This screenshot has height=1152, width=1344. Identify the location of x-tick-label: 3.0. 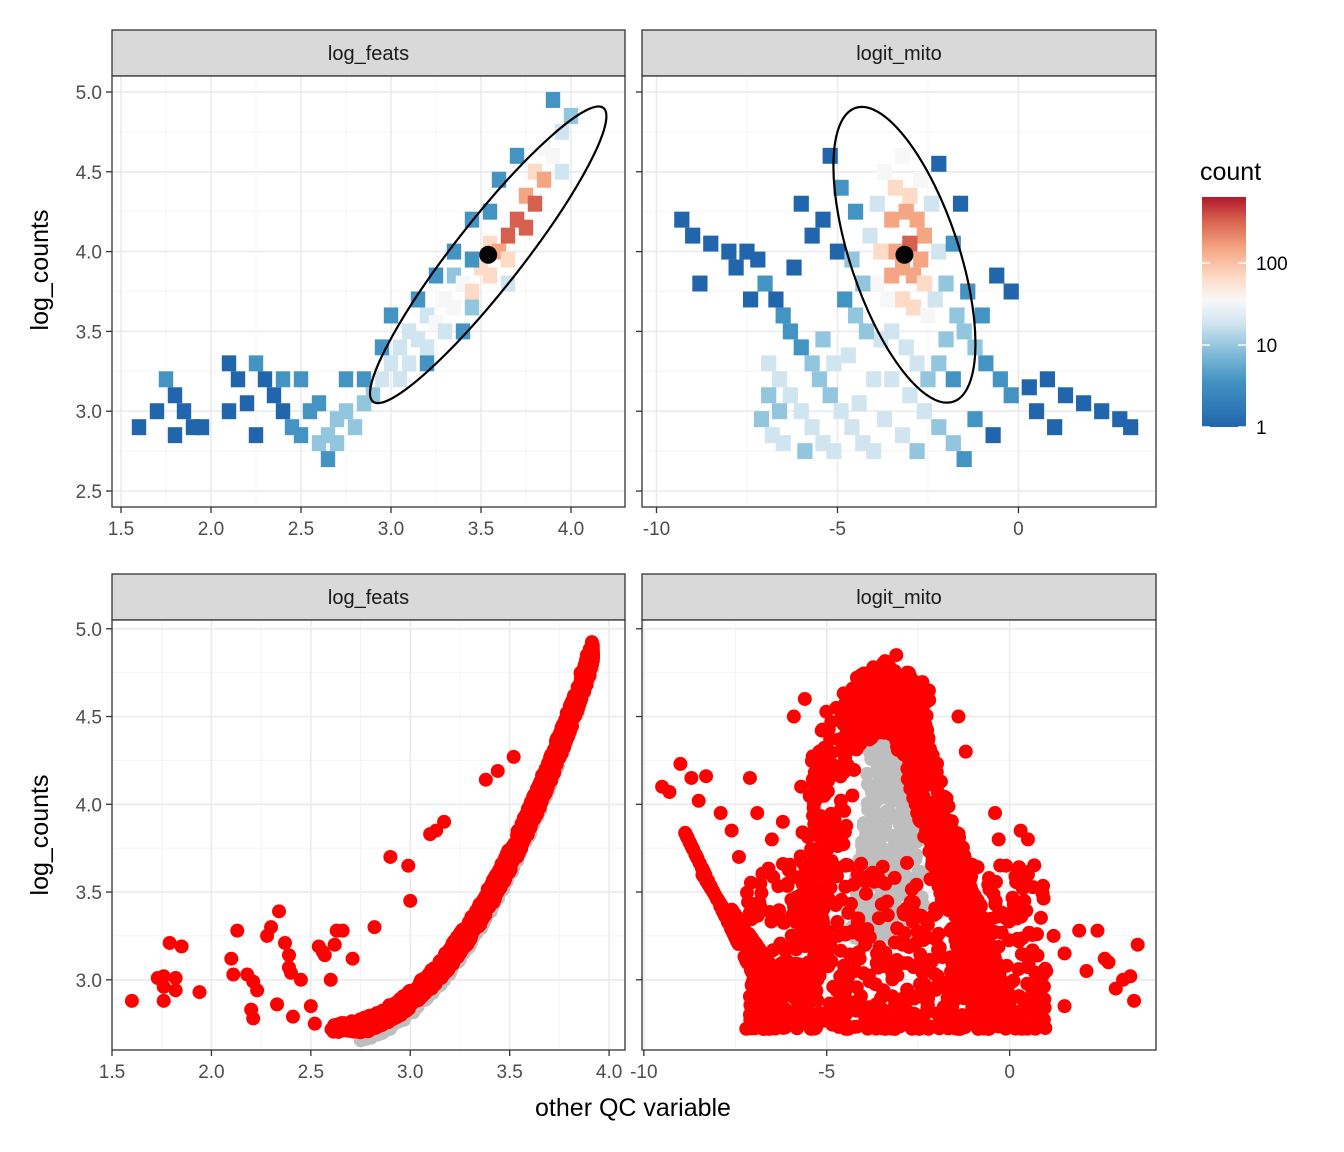
(391, 529).